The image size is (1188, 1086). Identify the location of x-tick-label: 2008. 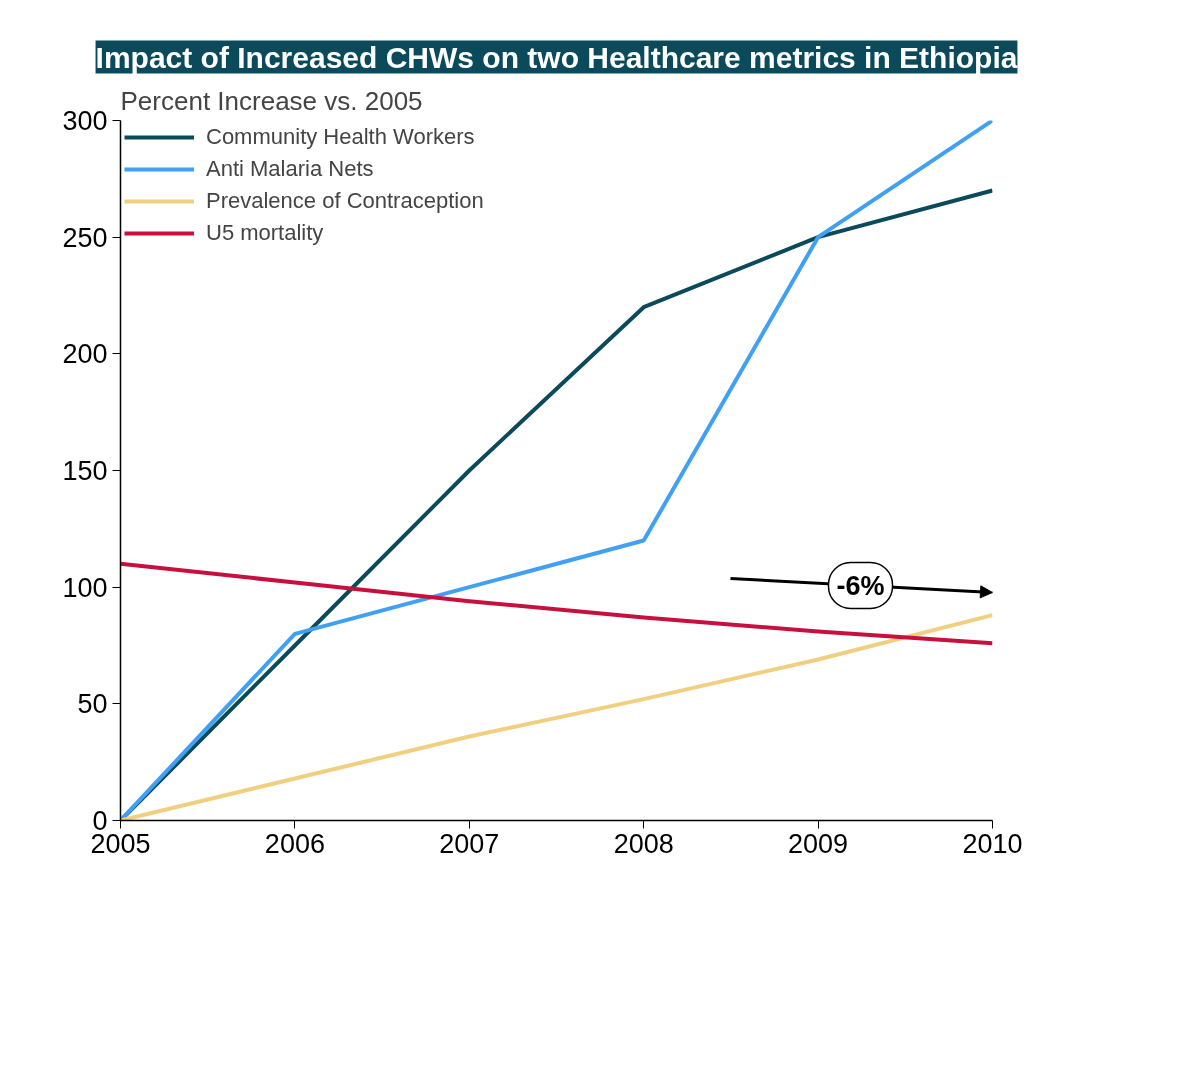
(643, 843).